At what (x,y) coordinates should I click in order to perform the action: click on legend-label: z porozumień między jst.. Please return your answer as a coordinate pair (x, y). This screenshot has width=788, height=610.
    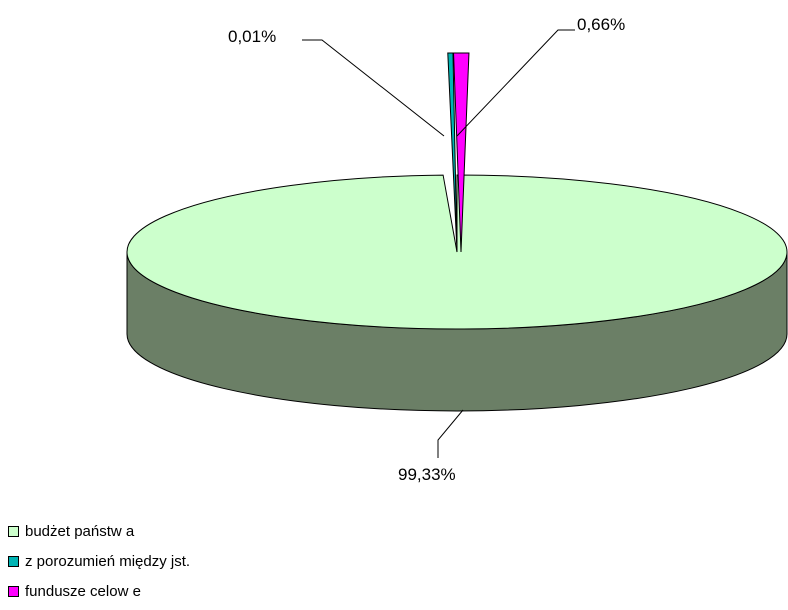
    Looking at the image, I should click on (108, 561).